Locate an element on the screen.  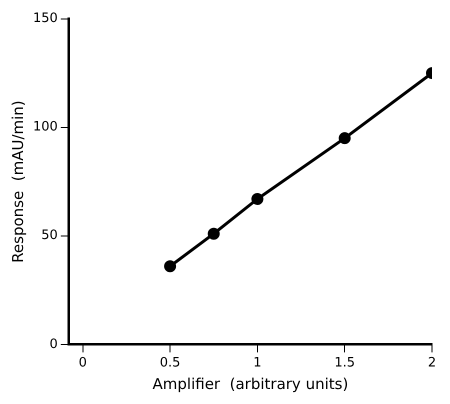
y-tick-label: 0 is located at coordinates (54, 344).